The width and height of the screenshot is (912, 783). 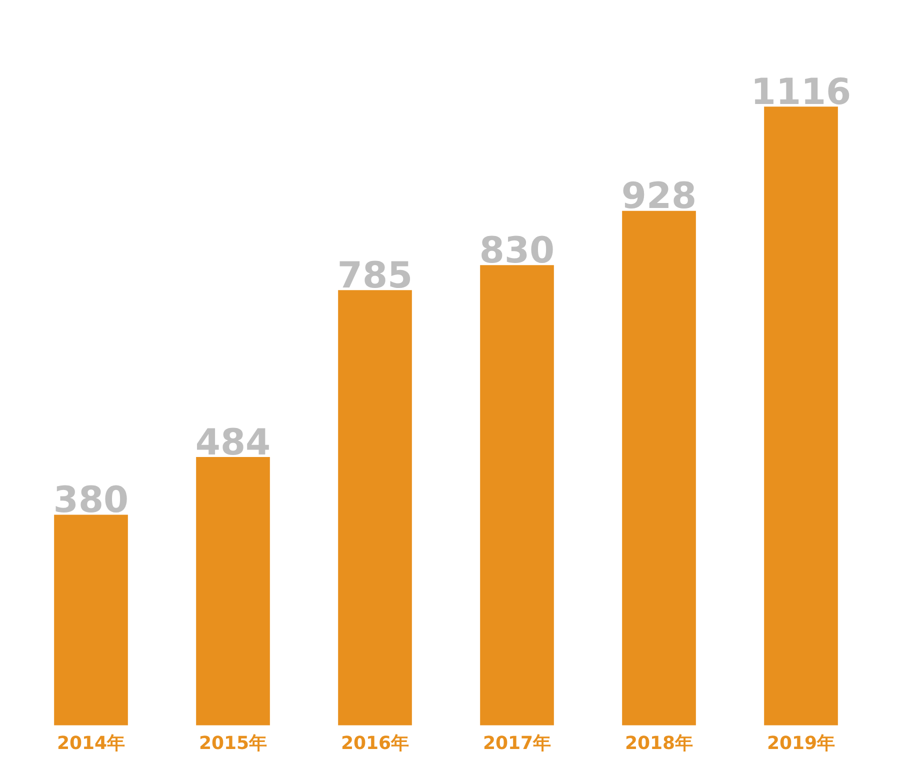 What do you see at coordinates (659, 743) in the screenshot?
I see `x-tick-label: 2018年` at bounding box center [659, 743].